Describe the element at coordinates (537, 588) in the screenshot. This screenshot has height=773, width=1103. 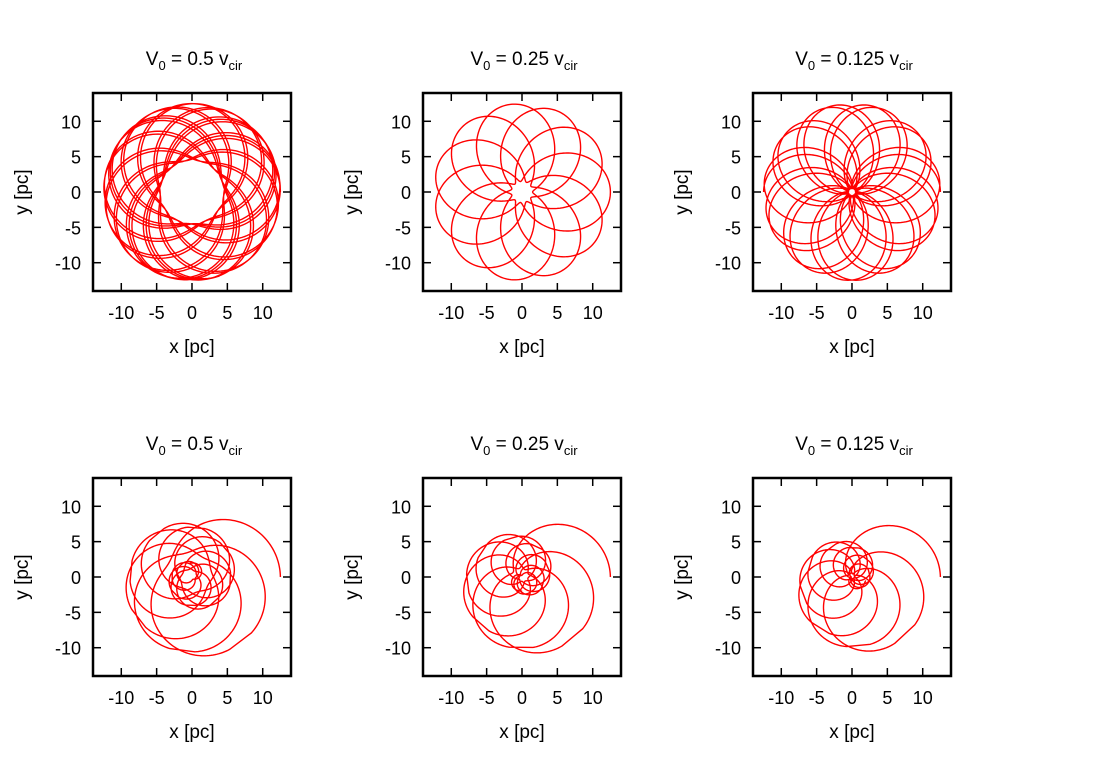
I see `orbit-line-bottom-middle` at that location.